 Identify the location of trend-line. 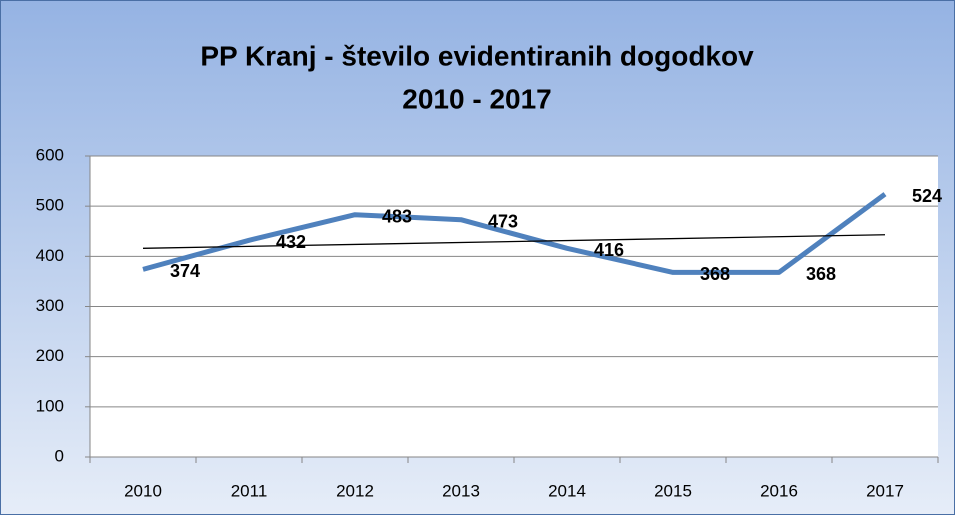
(514, 241).